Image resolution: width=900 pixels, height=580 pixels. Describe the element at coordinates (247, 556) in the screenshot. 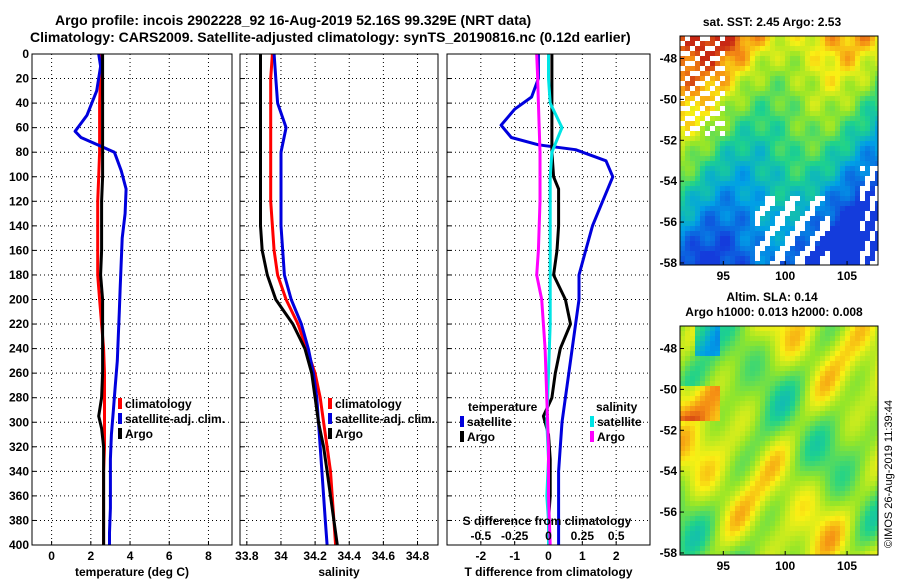

I see `x-tick-label: 33.8` at that location.